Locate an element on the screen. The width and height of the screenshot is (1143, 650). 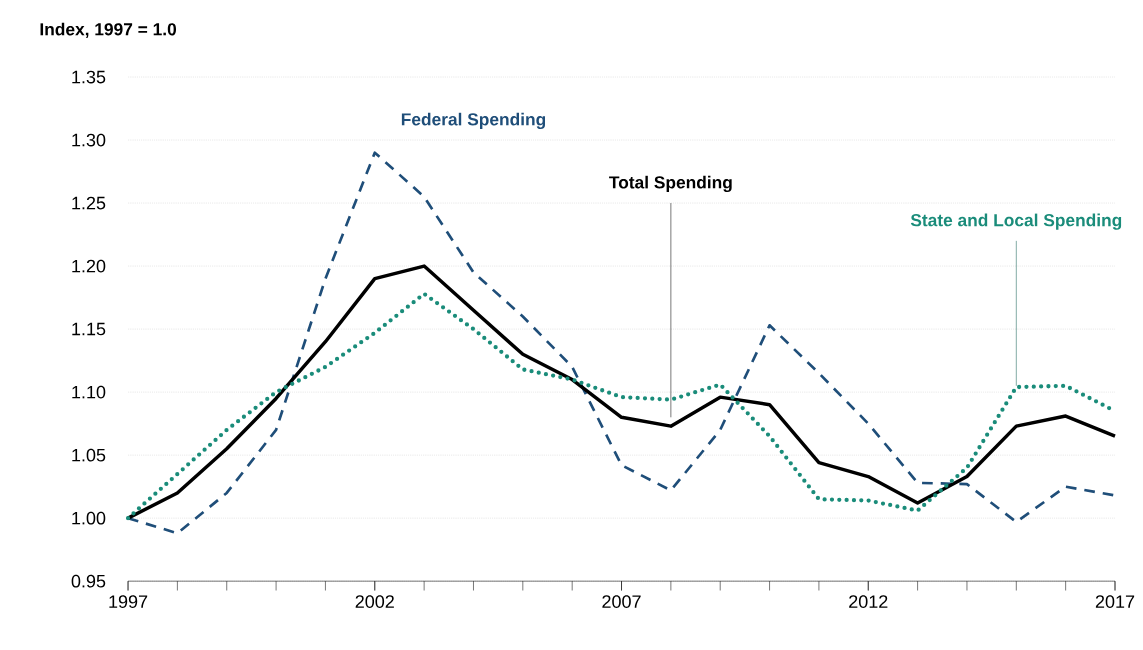
text: Federal Spending is located at coordinates (473, 120).